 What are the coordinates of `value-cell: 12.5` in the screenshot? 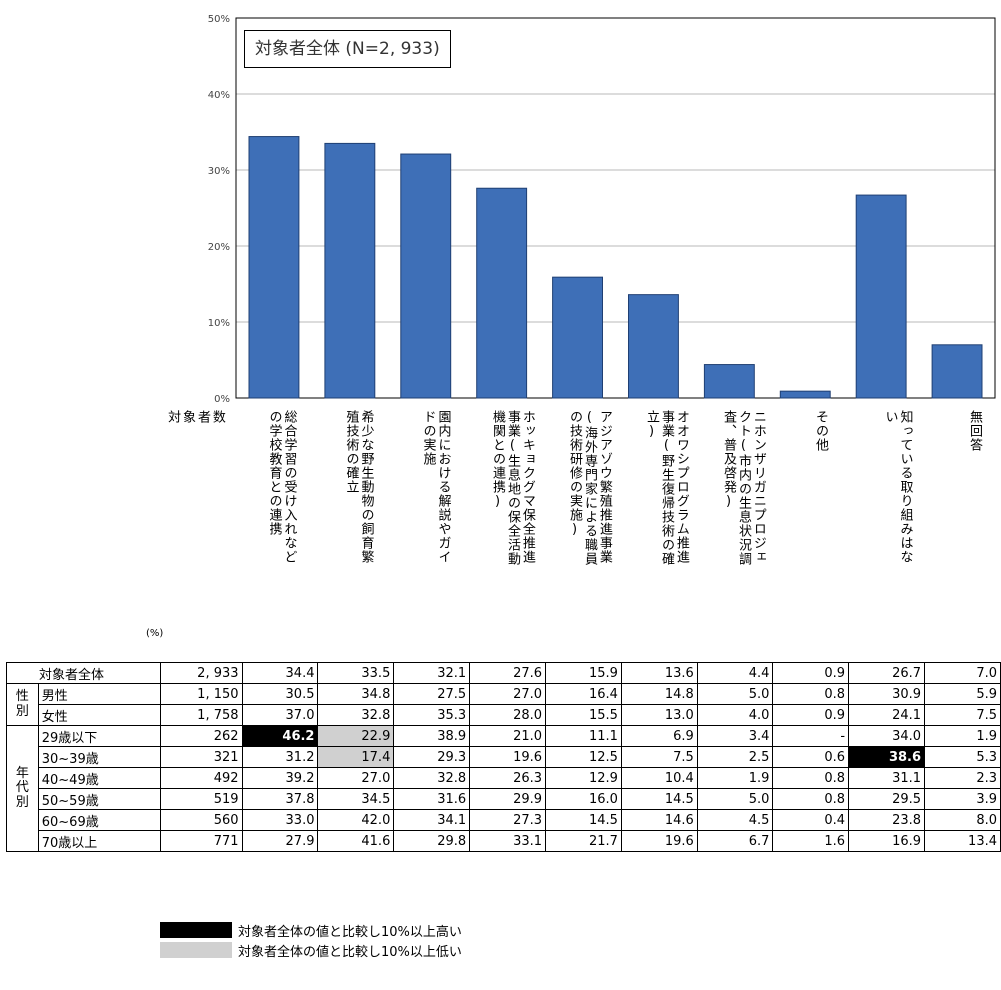 It's located at (583, 757).